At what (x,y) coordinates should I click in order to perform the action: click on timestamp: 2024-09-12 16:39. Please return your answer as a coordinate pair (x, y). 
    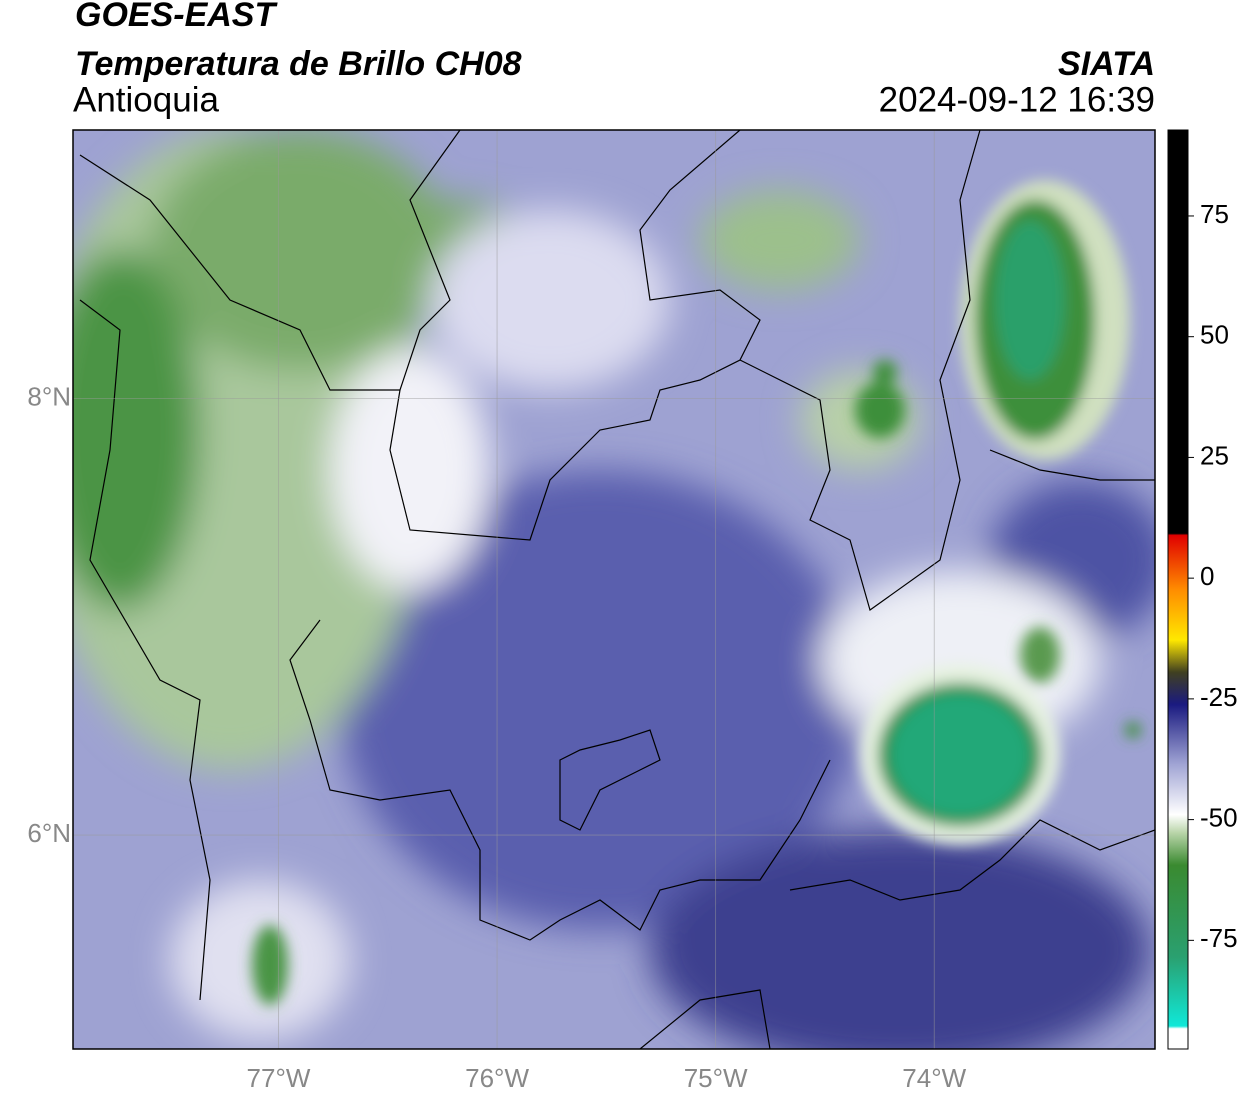
    Looking at the image, I should click on (1017, 99).